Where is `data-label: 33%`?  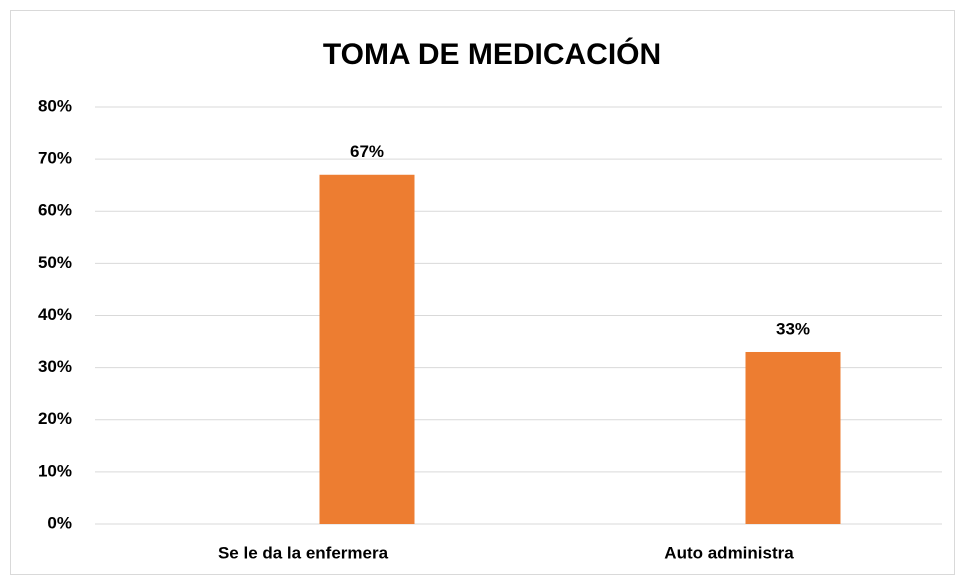
data-label: 33% is located at coordinates (793, 328).